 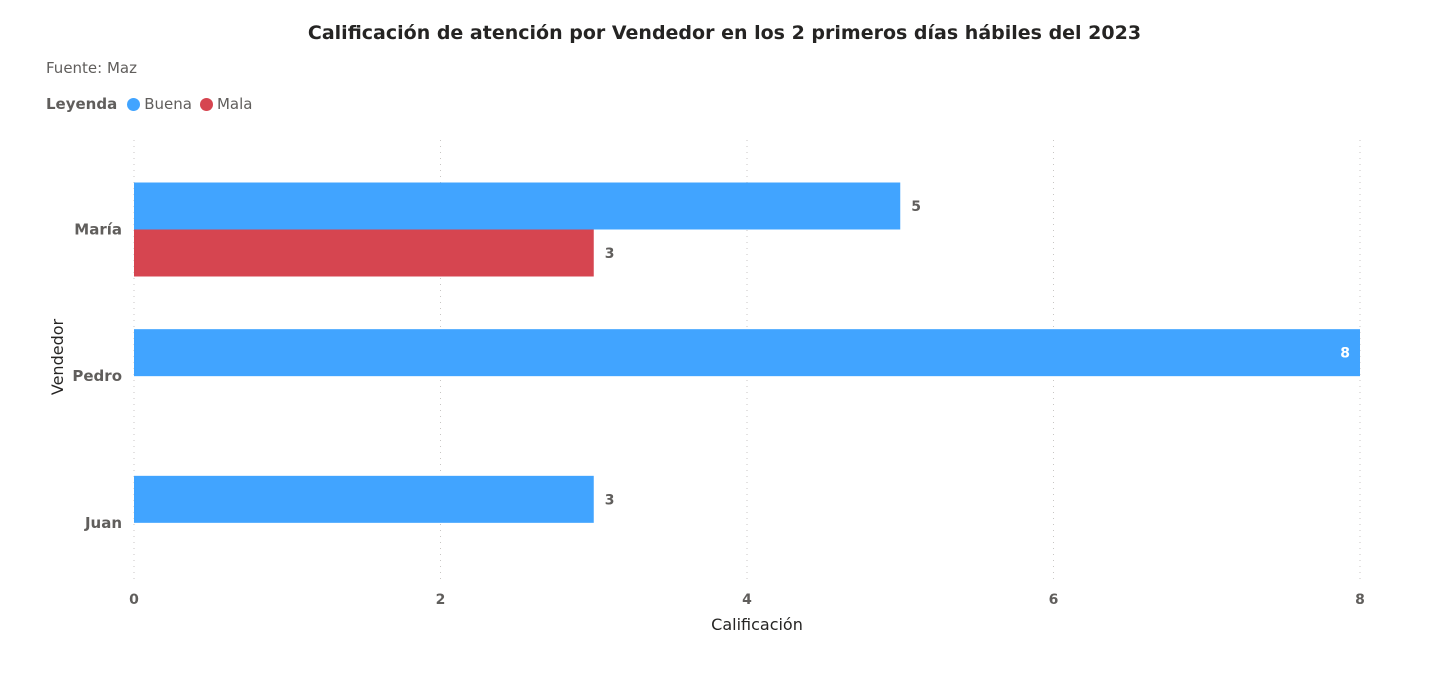 I want to click on legend: Leyenda Buena Mala, so click(x=153, y=104).